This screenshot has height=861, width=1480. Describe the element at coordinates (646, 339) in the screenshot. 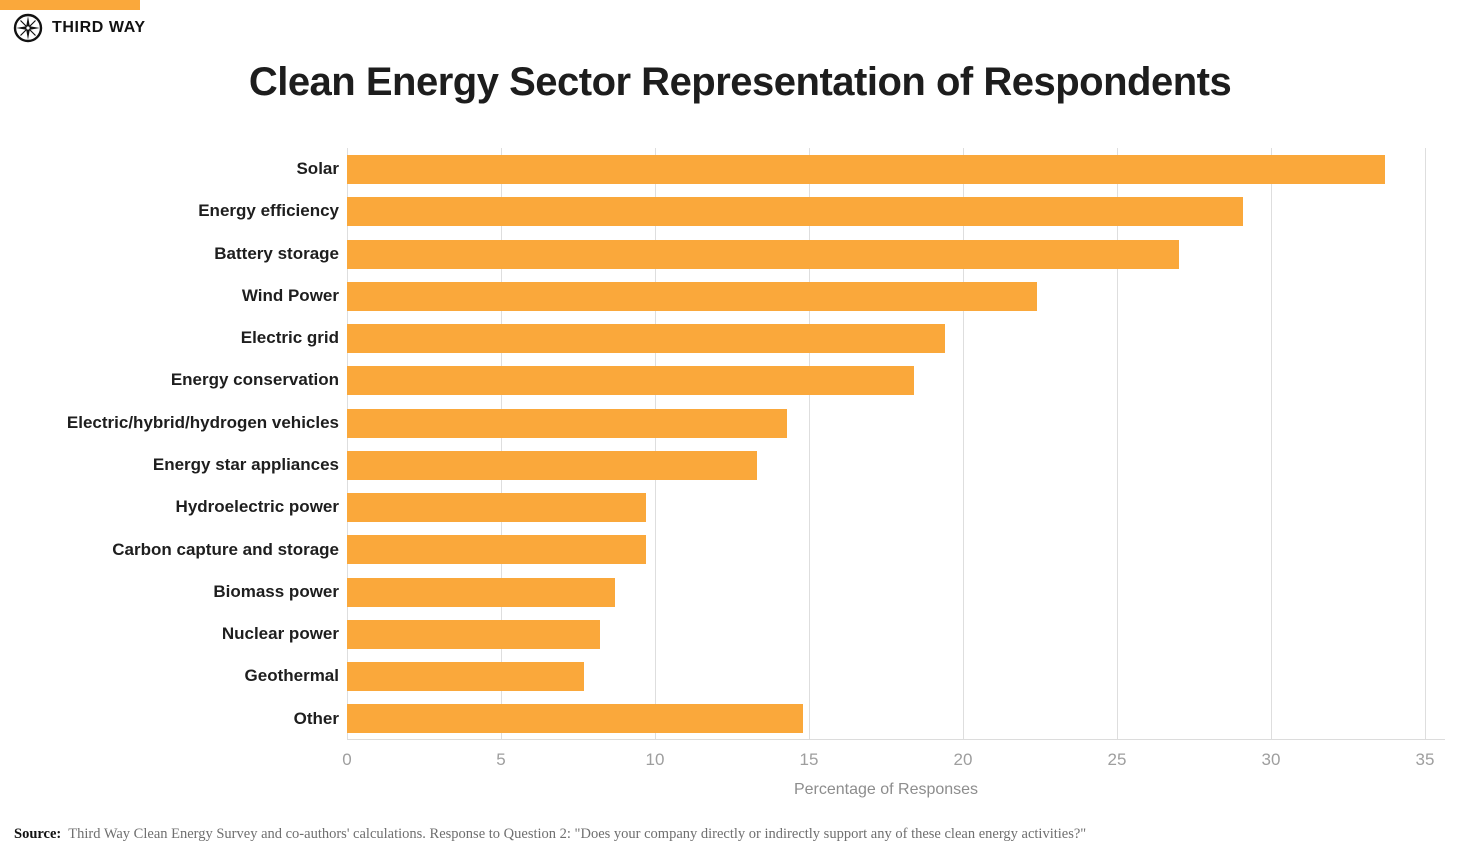

I see `bar-electric-grid` at that location.